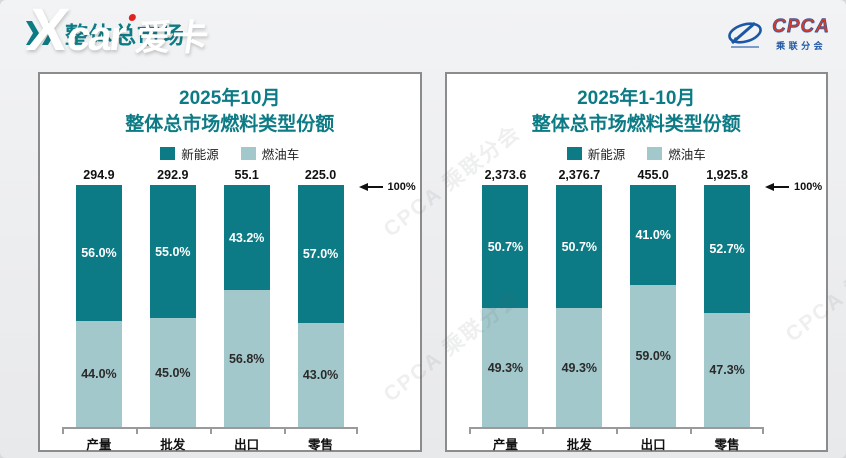 This screenshot has width=846, height=458. I want to click on bar-column: 2,376.7 50.7% 49.3%, so click(579, 298).